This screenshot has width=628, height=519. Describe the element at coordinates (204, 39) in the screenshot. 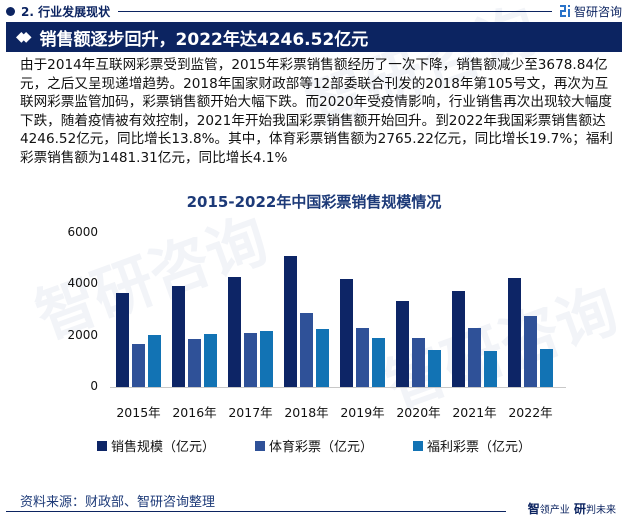

I see `page-title: 销售额逐步回升，2022年达4246.52亿元` at that location.